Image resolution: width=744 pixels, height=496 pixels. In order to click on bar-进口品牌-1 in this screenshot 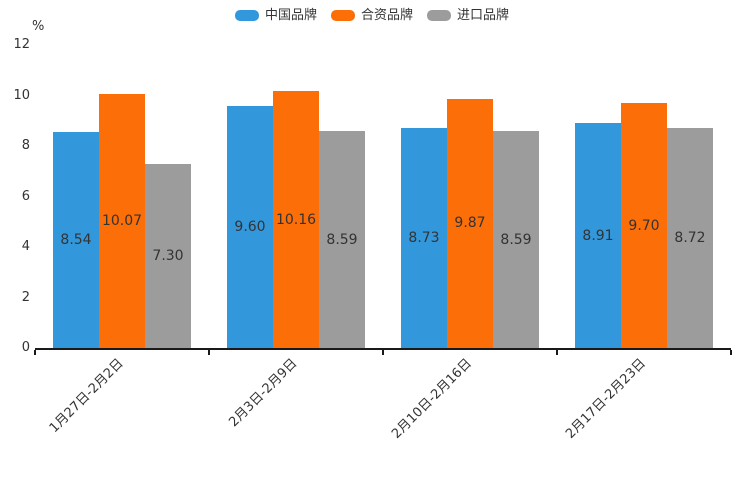, I will do `click(342, 239)`.